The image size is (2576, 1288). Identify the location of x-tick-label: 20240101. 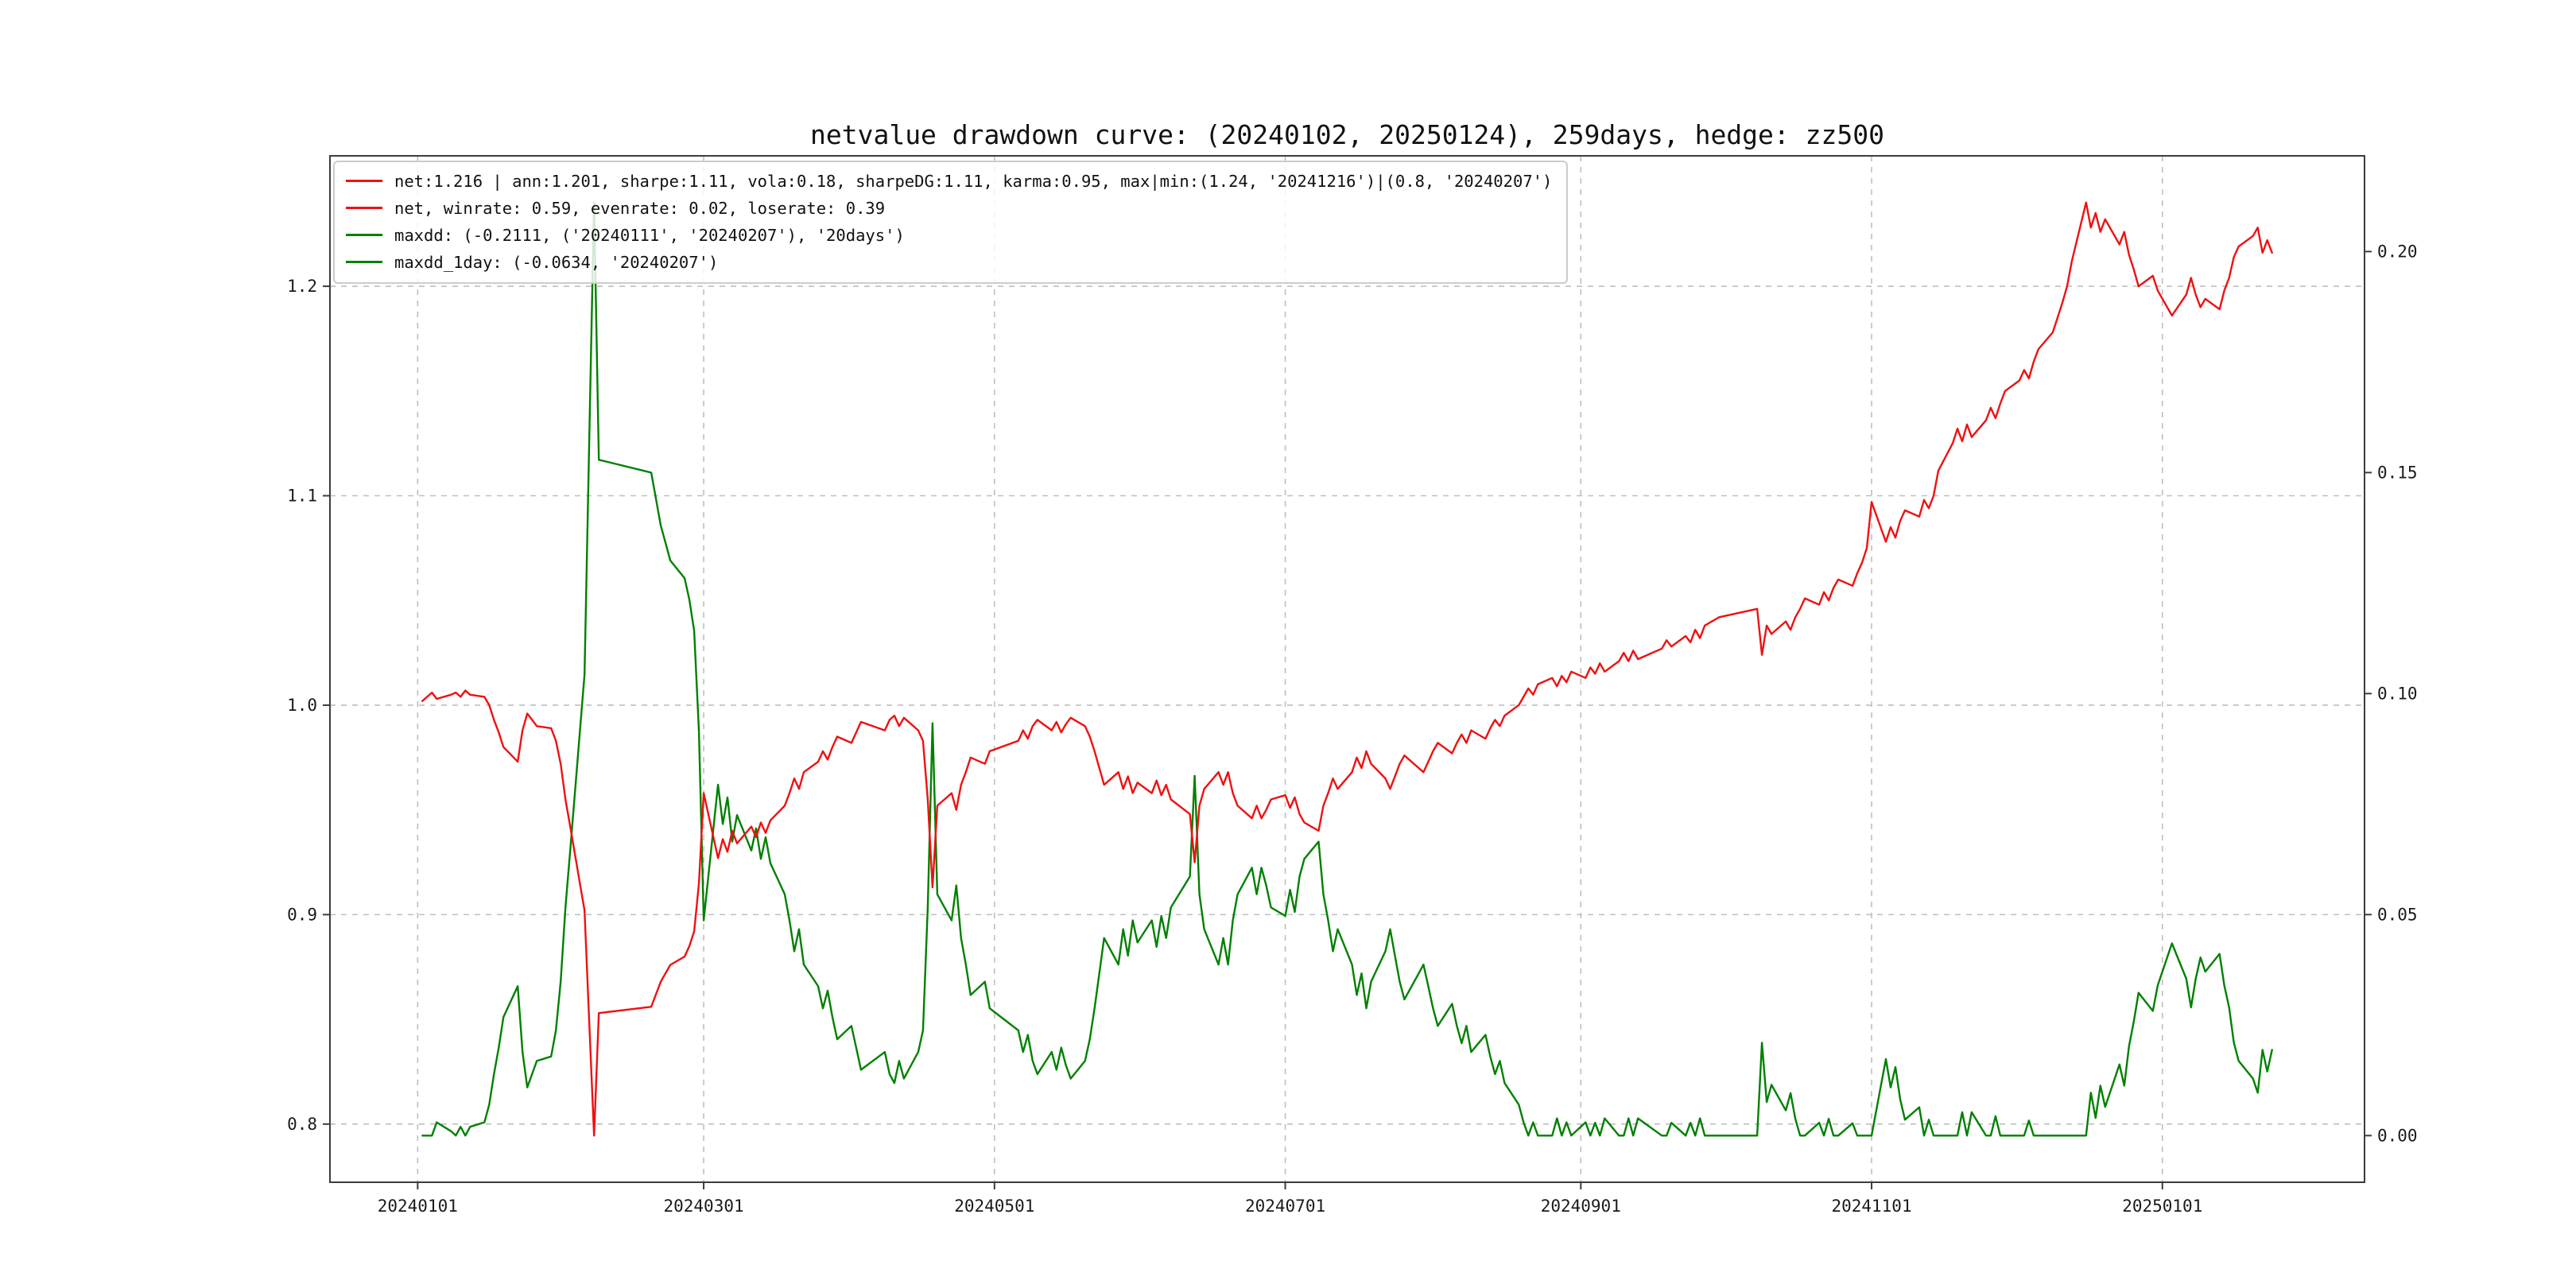
(418, 1207).